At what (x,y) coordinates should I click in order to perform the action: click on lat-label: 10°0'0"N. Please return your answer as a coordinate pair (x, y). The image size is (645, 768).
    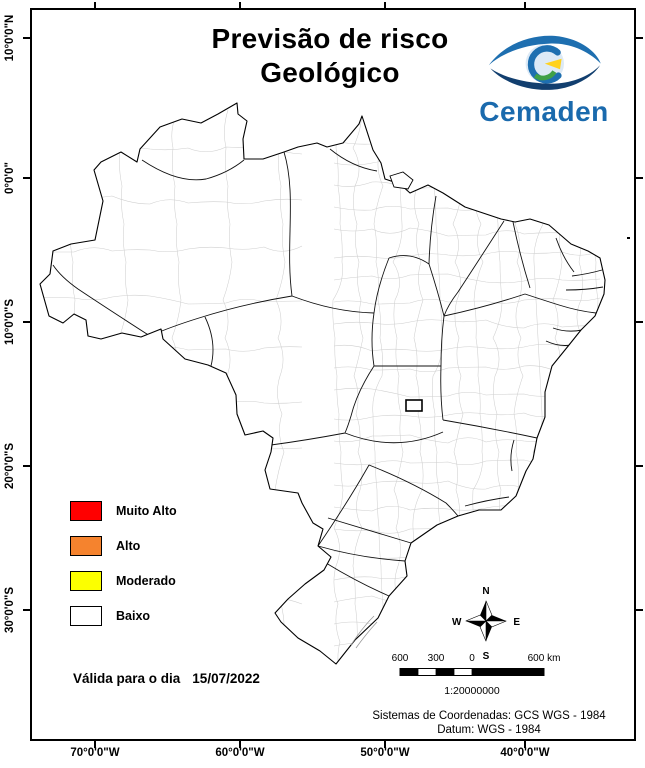
    Looking at the image, I should click on (10, 38).